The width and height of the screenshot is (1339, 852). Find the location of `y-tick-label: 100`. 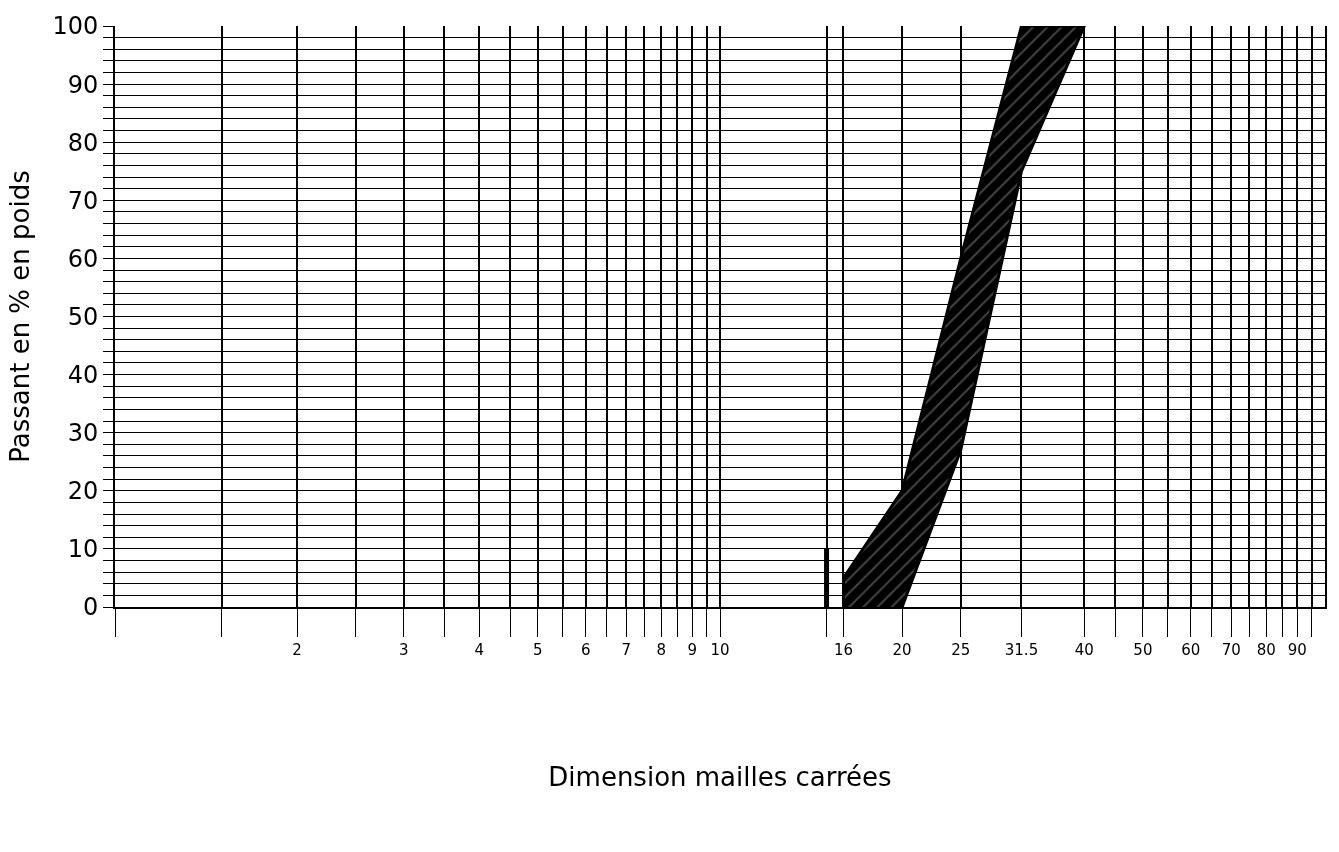

y-tick-label: 100 is located at coordinates (75, 26).